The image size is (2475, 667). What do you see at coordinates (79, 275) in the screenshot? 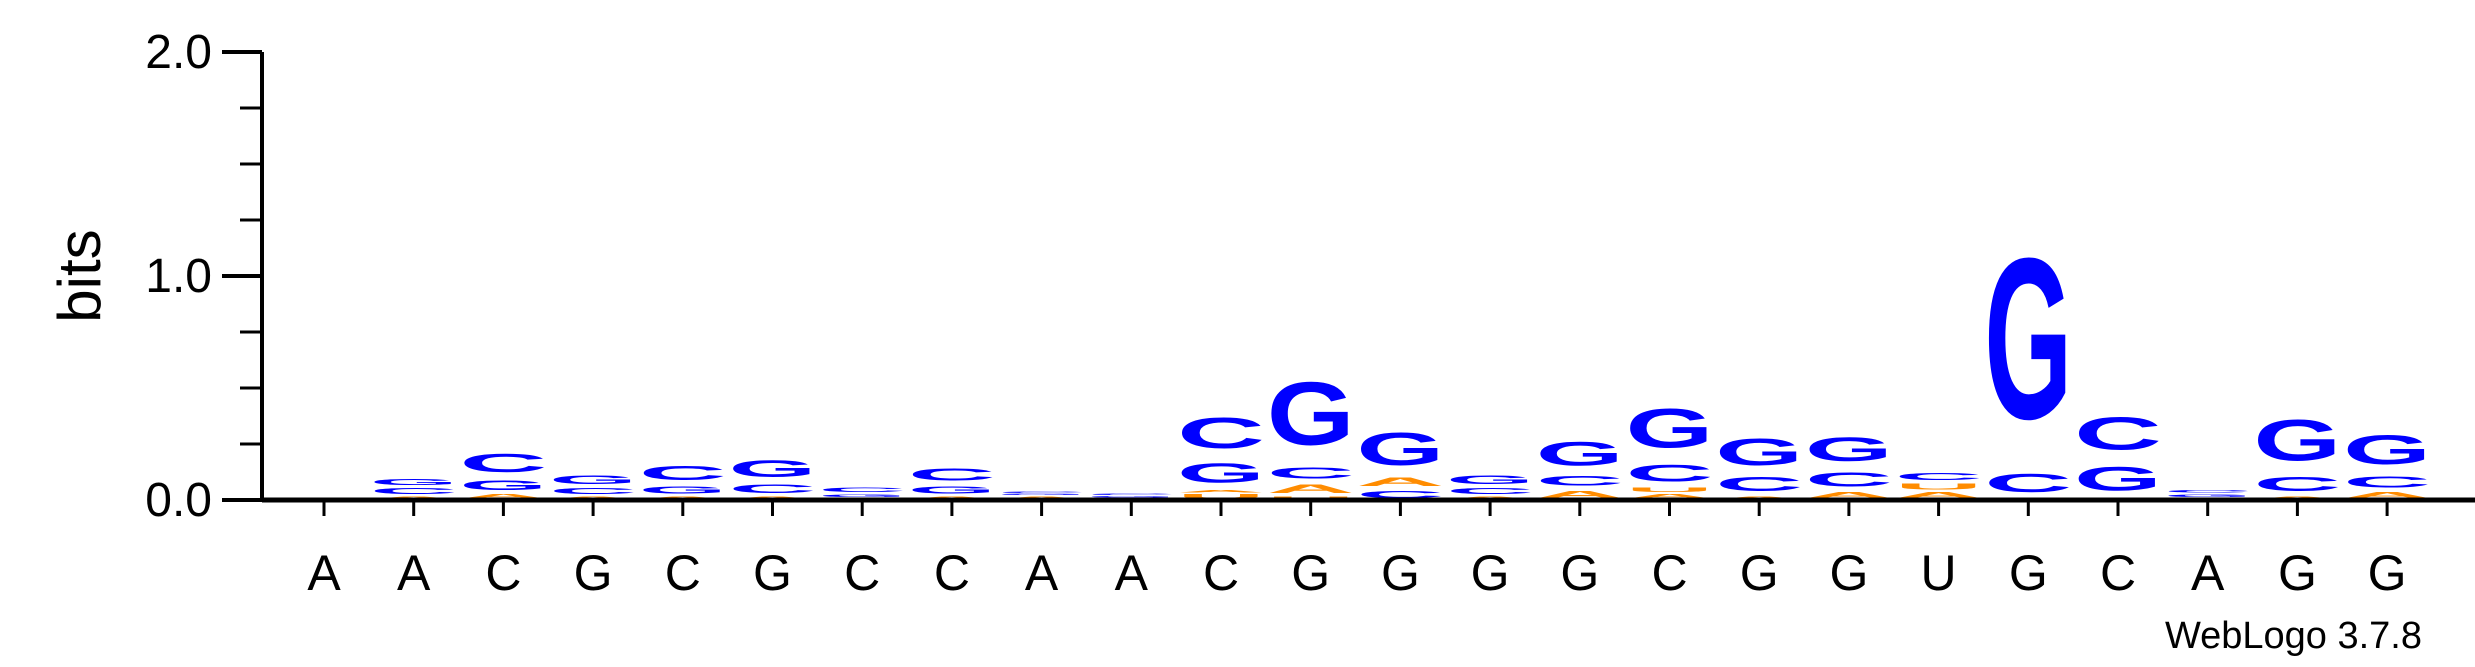
I see `y-axis-title: bits` at bounding box center [79, 275].